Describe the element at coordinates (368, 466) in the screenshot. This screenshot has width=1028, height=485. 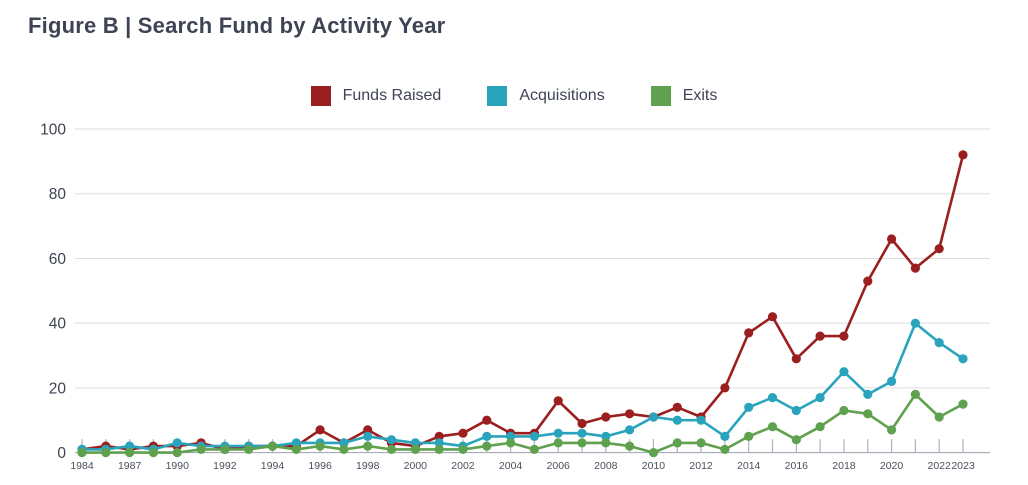
I see `x-tick-label: 1998` at that location.